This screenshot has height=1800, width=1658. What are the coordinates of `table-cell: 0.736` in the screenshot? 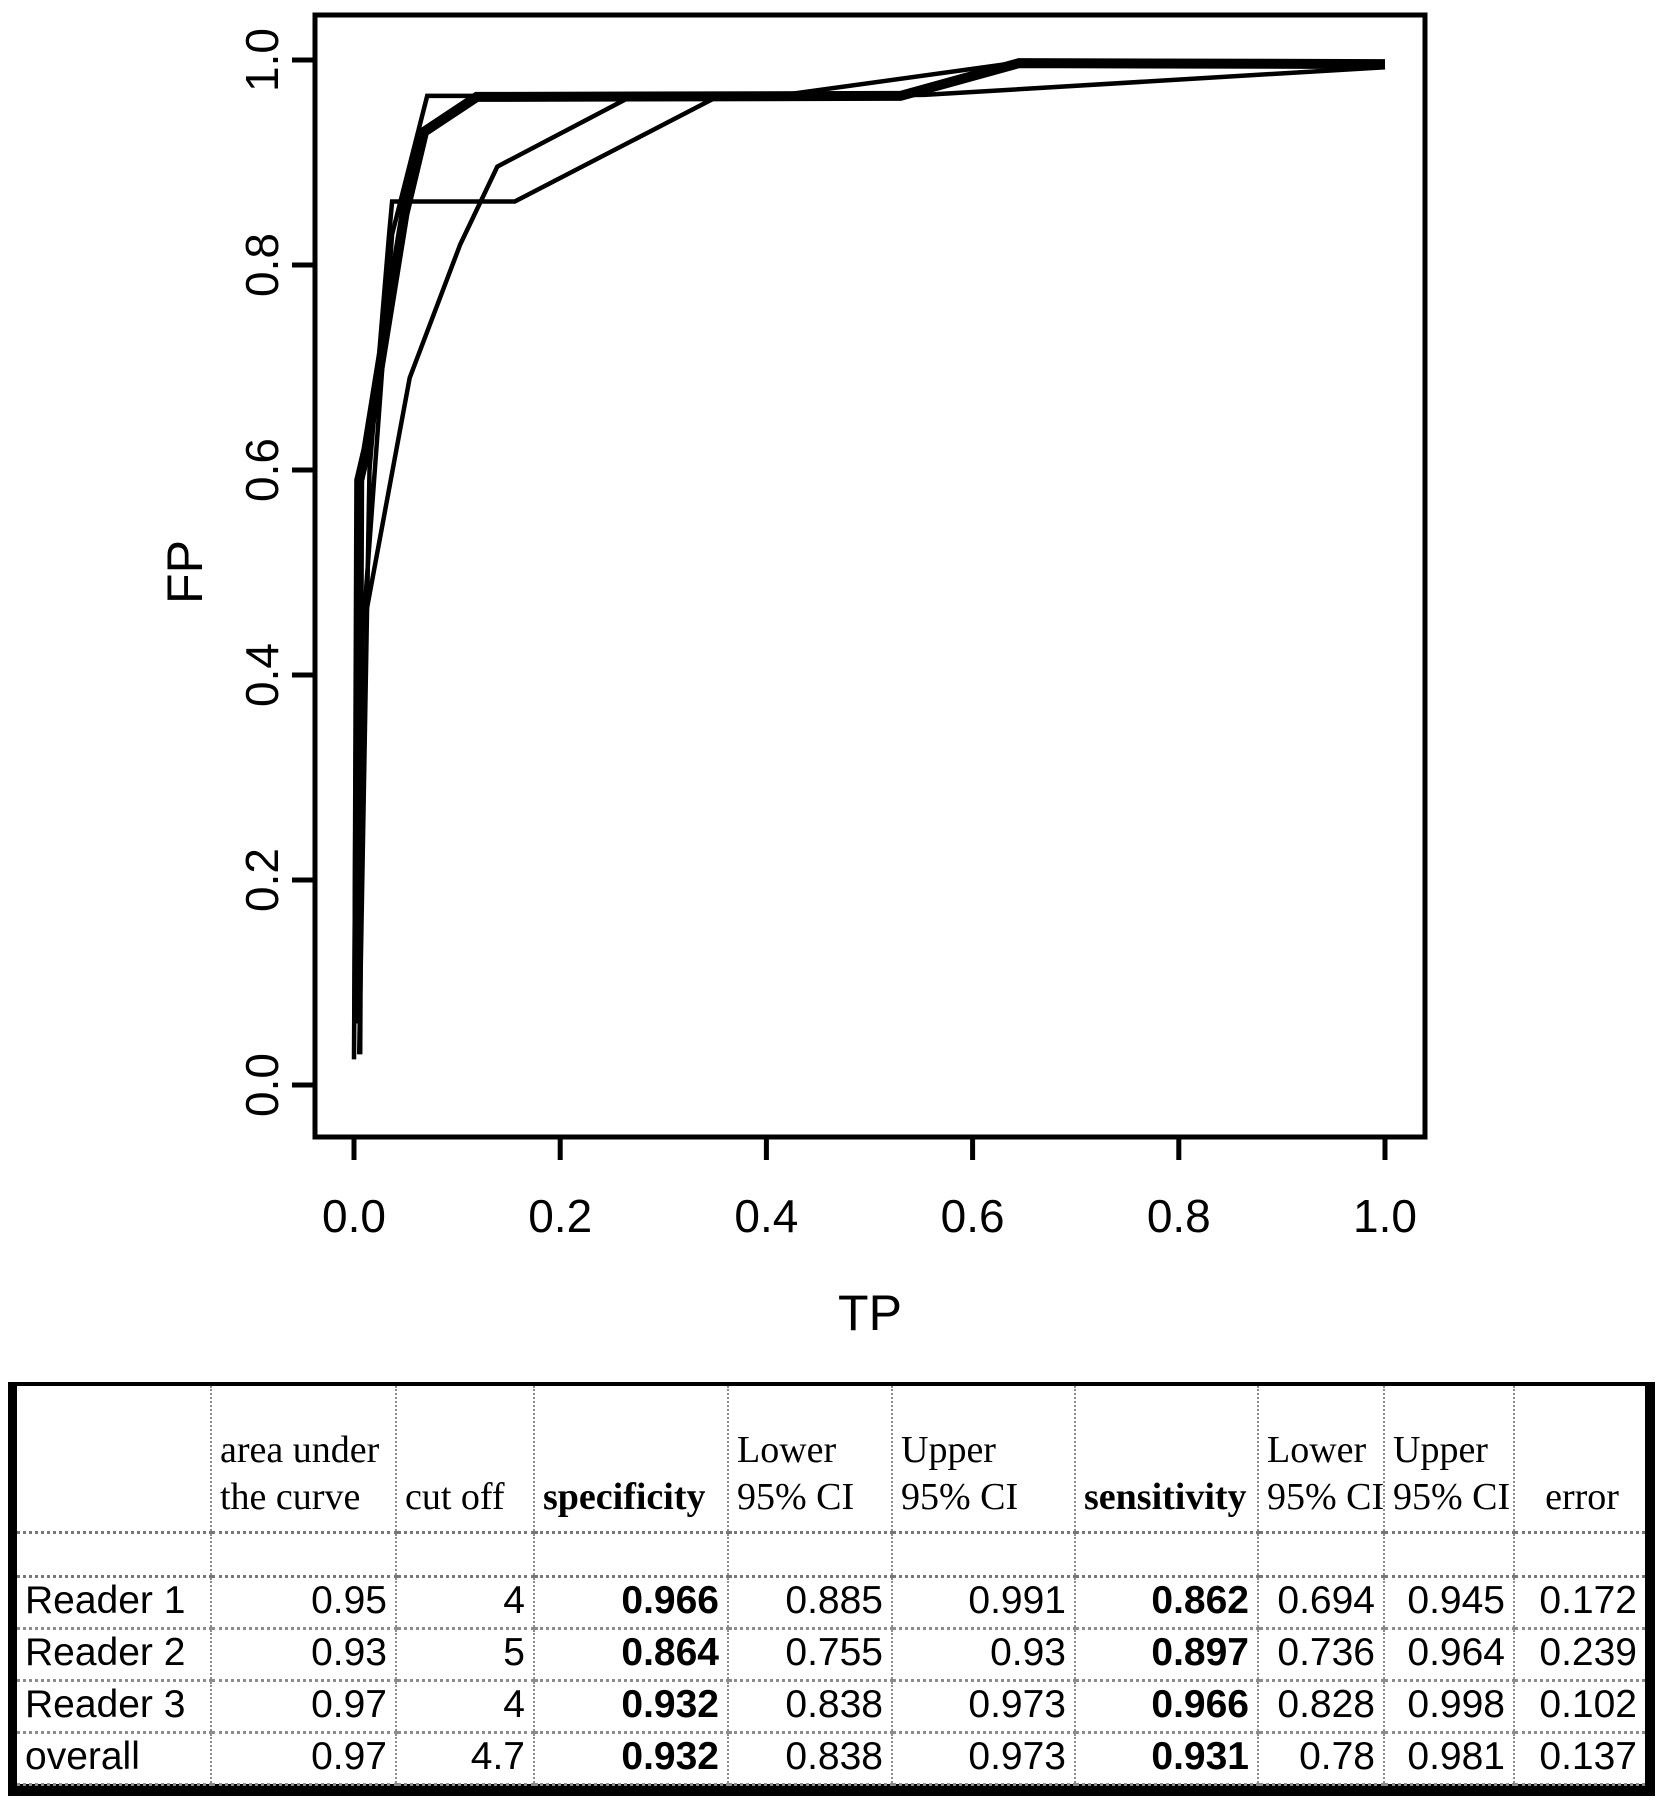 It's located at (1321, 1655).